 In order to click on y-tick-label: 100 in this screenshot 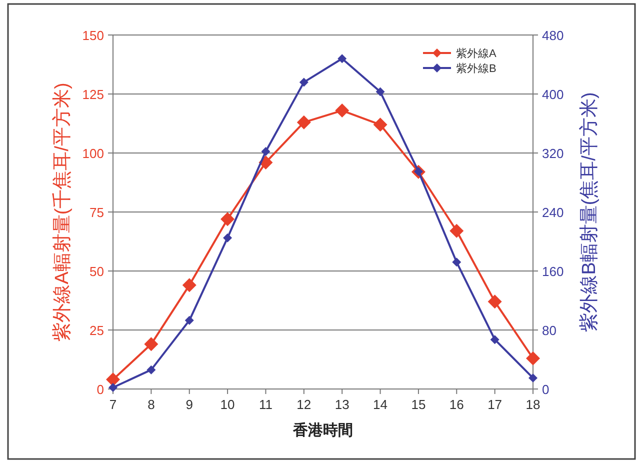, I will do `click(93, 153)`.